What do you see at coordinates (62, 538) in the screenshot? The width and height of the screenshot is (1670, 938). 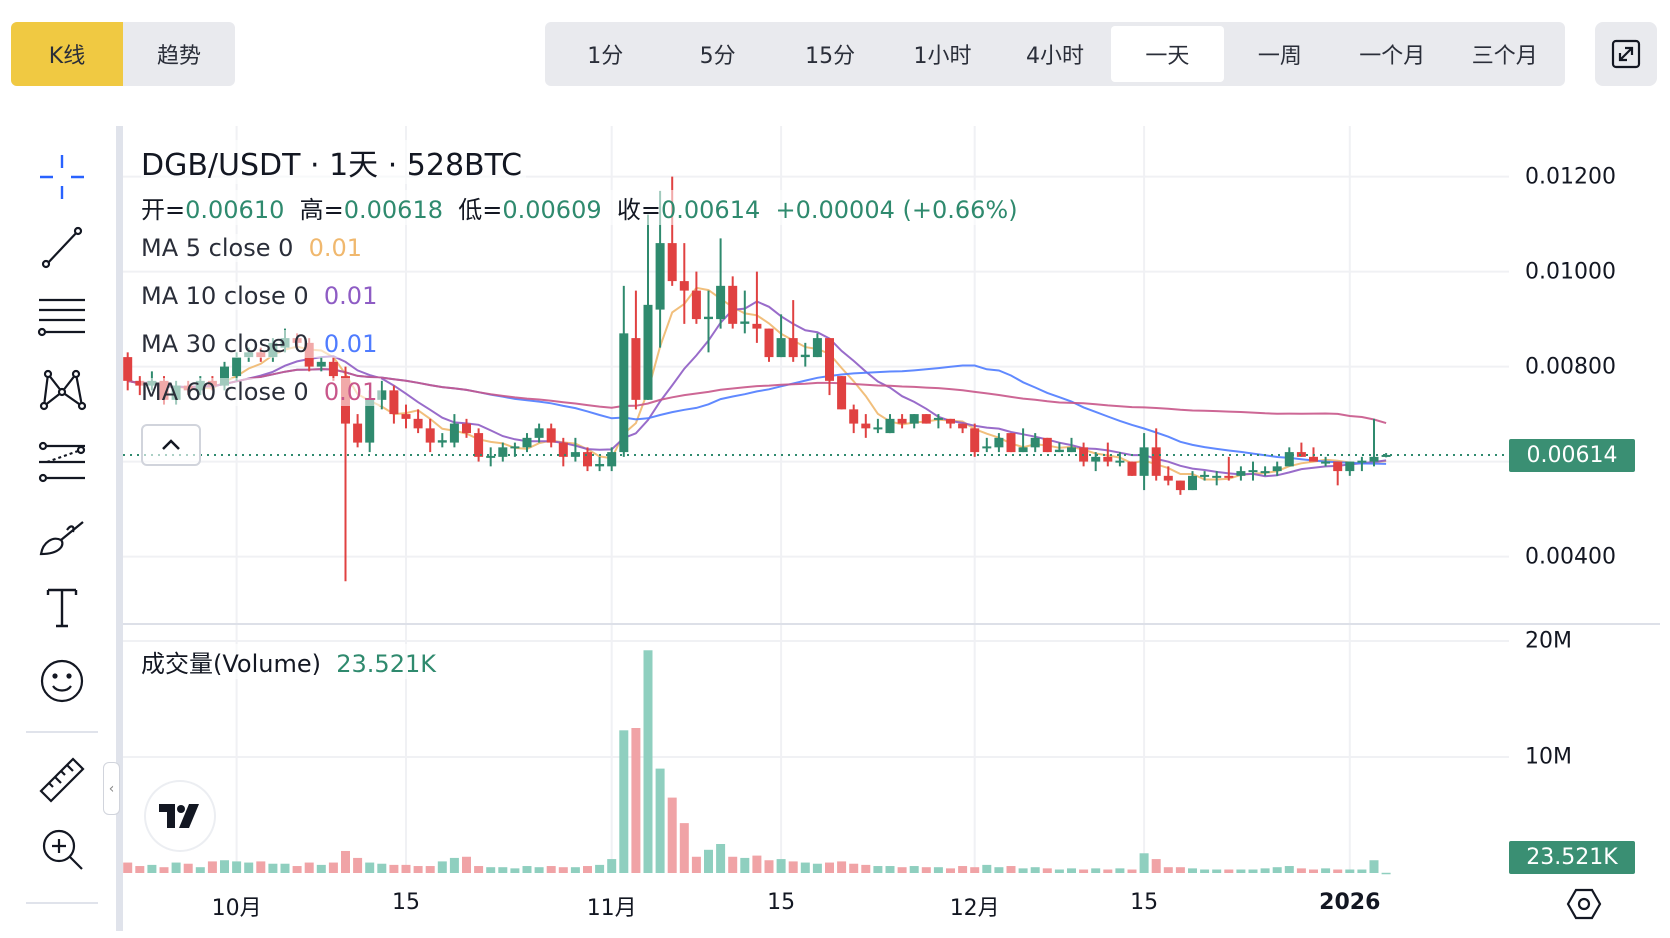 I see `brush-tool` at bounding box center [62, 538].